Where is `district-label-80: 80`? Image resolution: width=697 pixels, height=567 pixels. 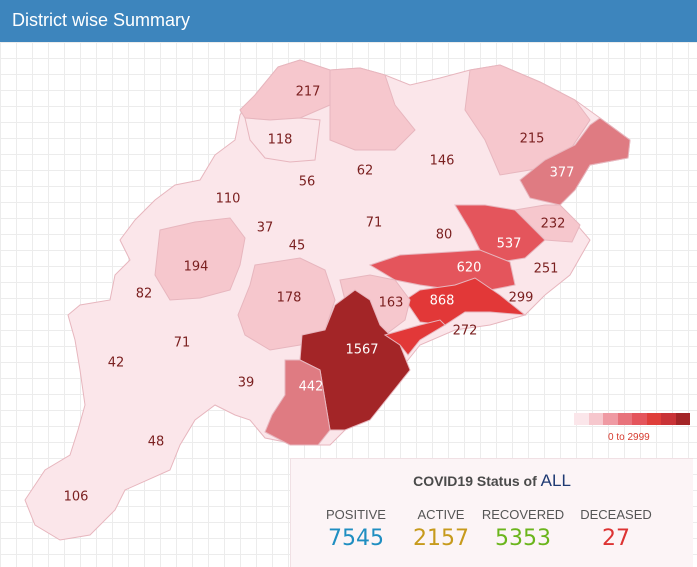
district-label-80: 80 is located at coordinates (444, 235).